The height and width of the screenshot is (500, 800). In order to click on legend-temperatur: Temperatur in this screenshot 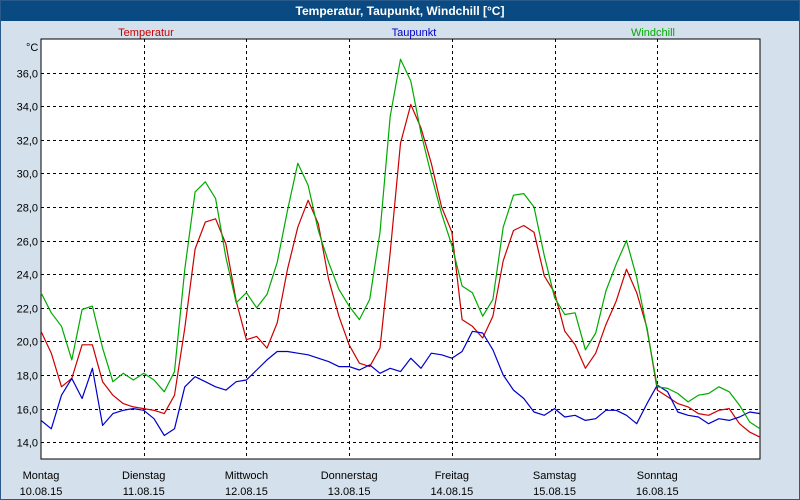, I will do `click(146, 33)`.